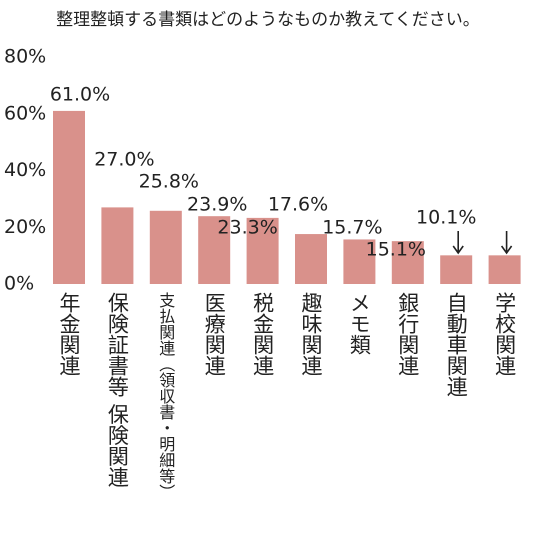  Describe the element at coordinates (124, 160) in the screenshot. I see `value-label: 27.0%` at that location.